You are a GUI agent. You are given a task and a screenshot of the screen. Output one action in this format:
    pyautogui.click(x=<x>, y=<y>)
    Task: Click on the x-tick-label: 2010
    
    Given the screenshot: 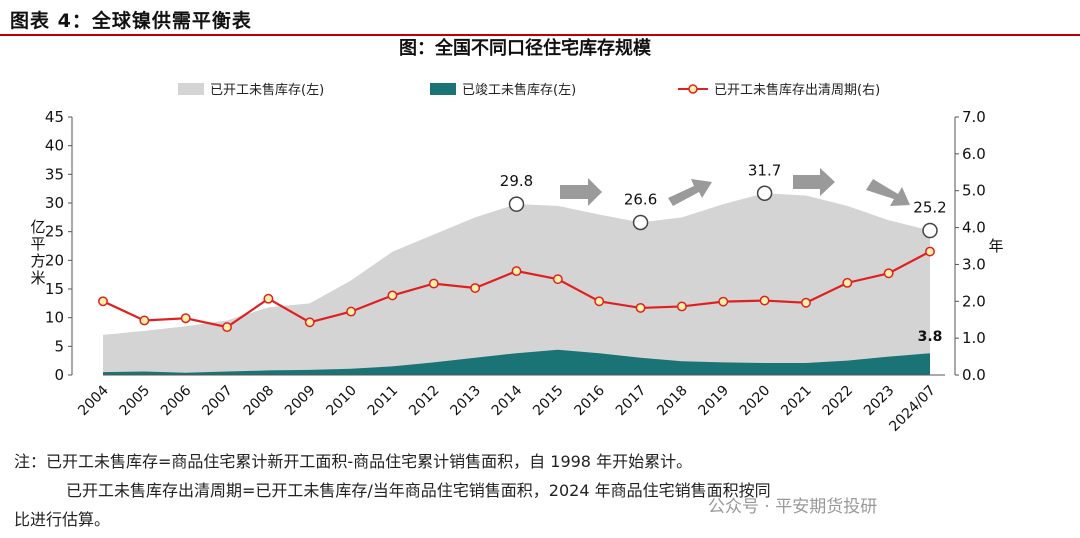 What is the action you would take?
    pyautogui.click(x=341, y=401)
    